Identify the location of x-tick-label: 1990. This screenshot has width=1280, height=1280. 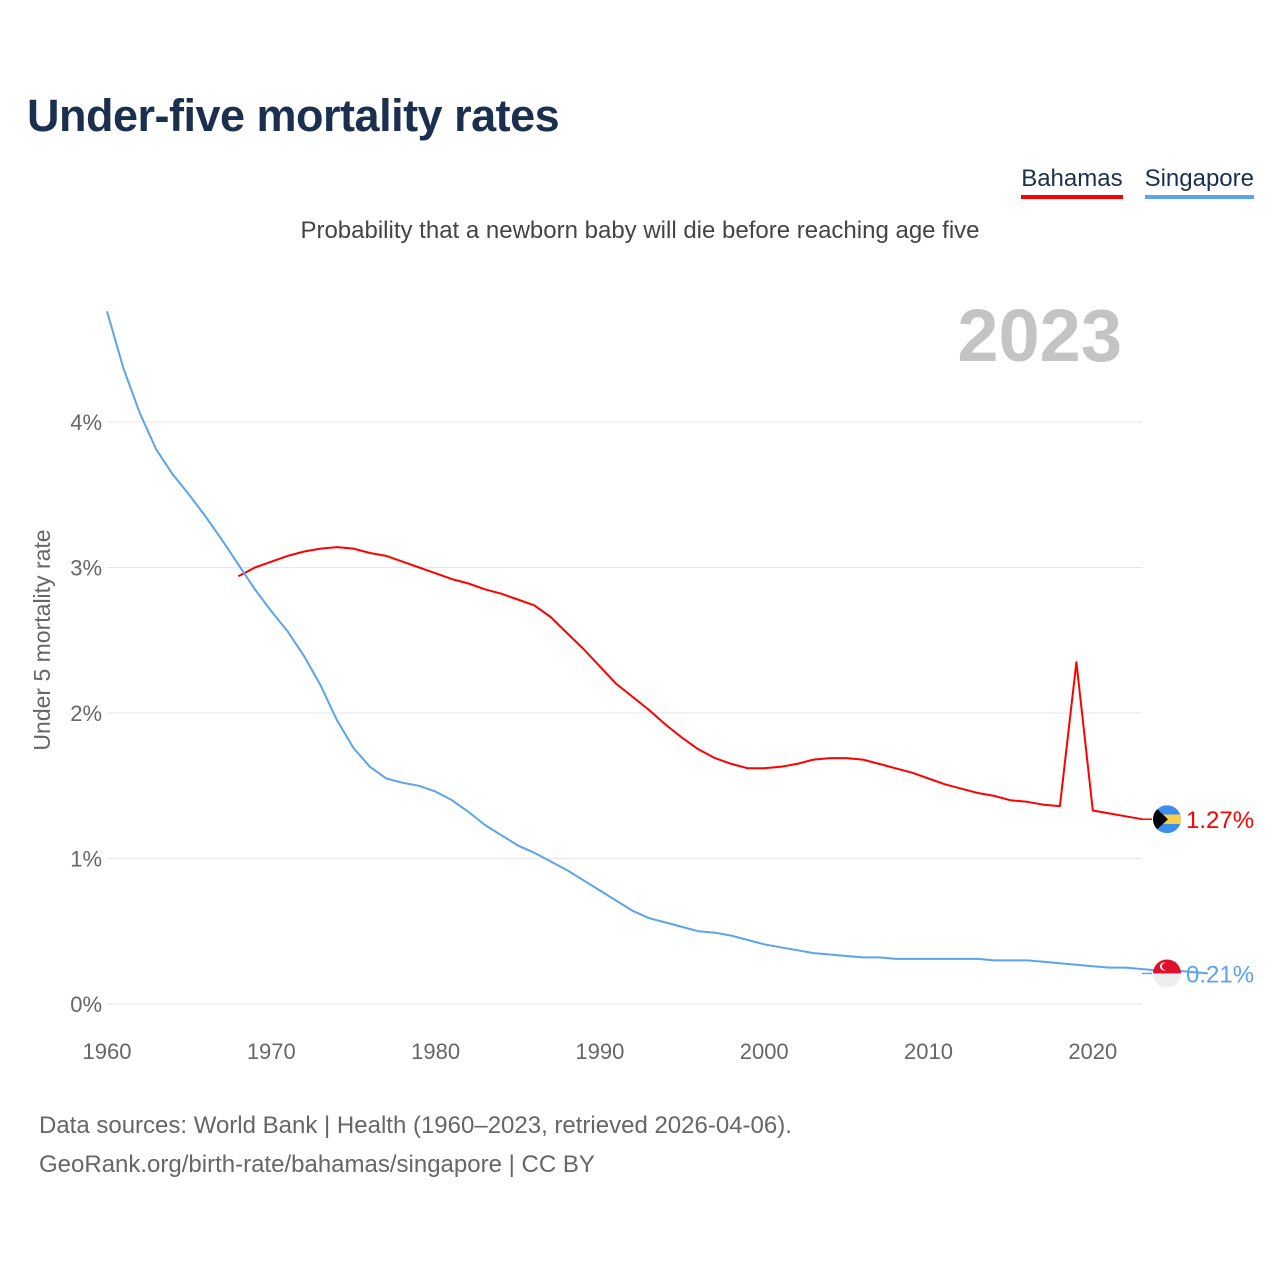
(599, 1051).